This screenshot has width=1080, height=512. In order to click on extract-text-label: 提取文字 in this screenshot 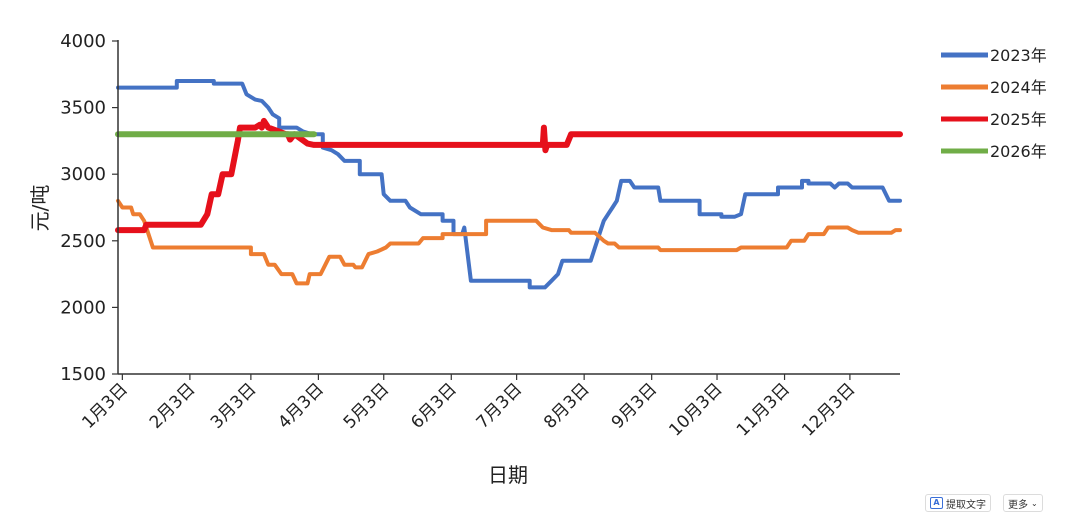, I will do `click(966, 505)`.